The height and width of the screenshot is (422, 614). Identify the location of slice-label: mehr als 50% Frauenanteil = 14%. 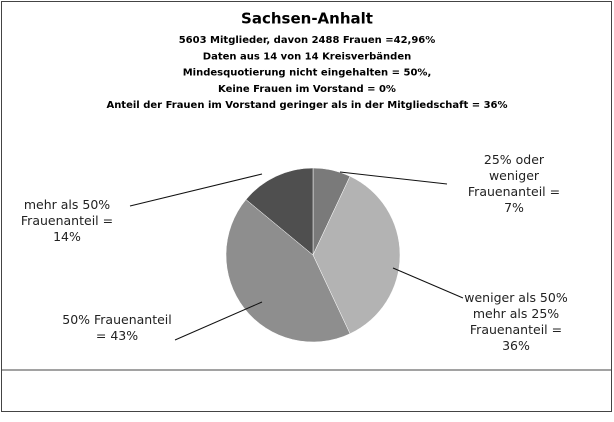
(67, 221).